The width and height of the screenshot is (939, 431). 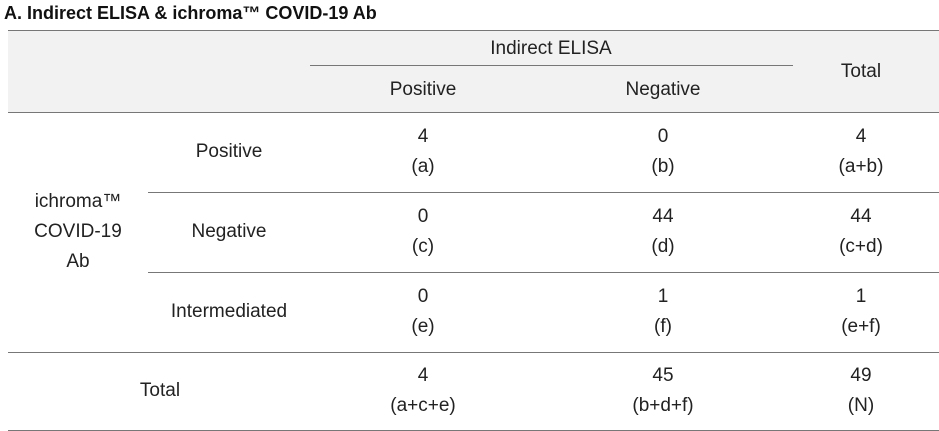 I want to click on column-header: Total, so click(x=861, y=71).